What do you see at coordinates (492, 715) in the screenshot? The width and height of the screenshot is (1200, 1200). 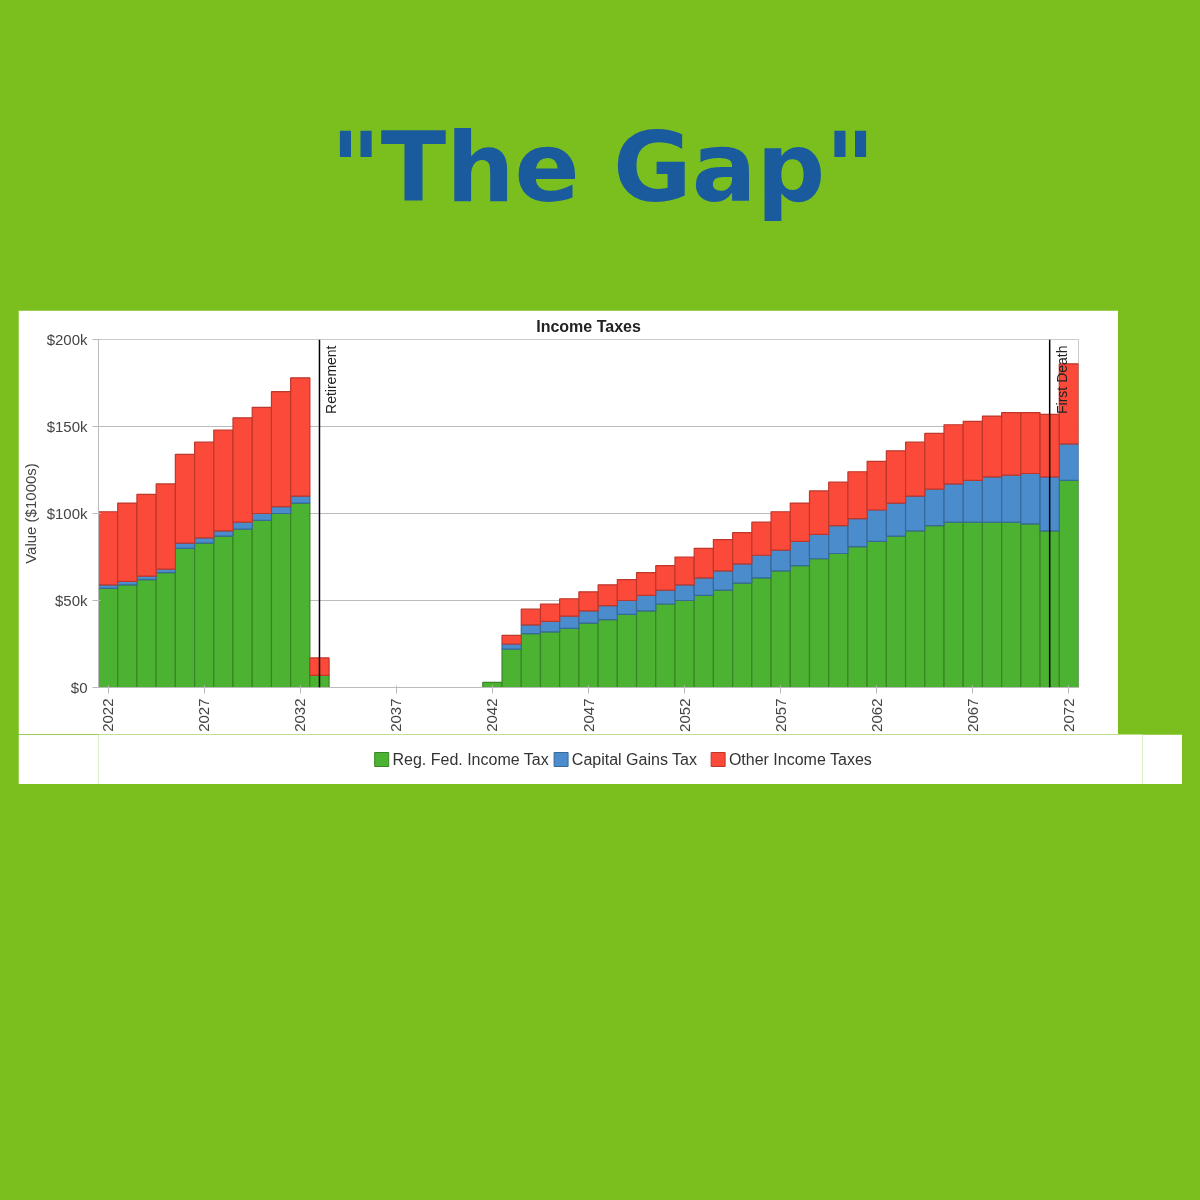 I see `x-tick-label: 2042` at bounding box center [492, 715].